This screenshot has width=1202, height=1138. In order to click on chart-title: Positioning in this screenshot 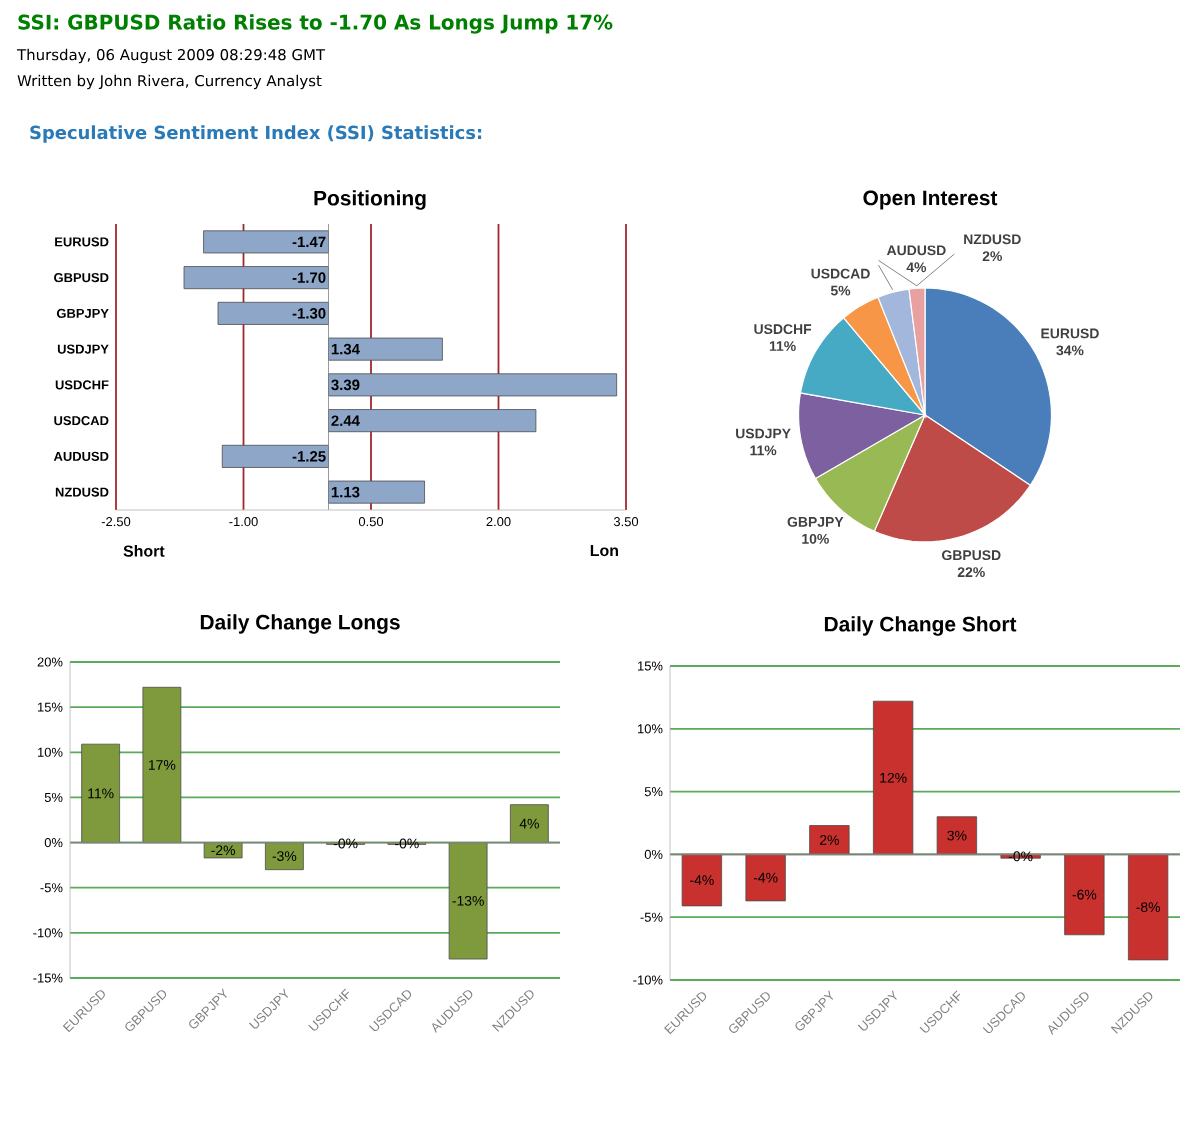, I will do `click(370, 200)`.